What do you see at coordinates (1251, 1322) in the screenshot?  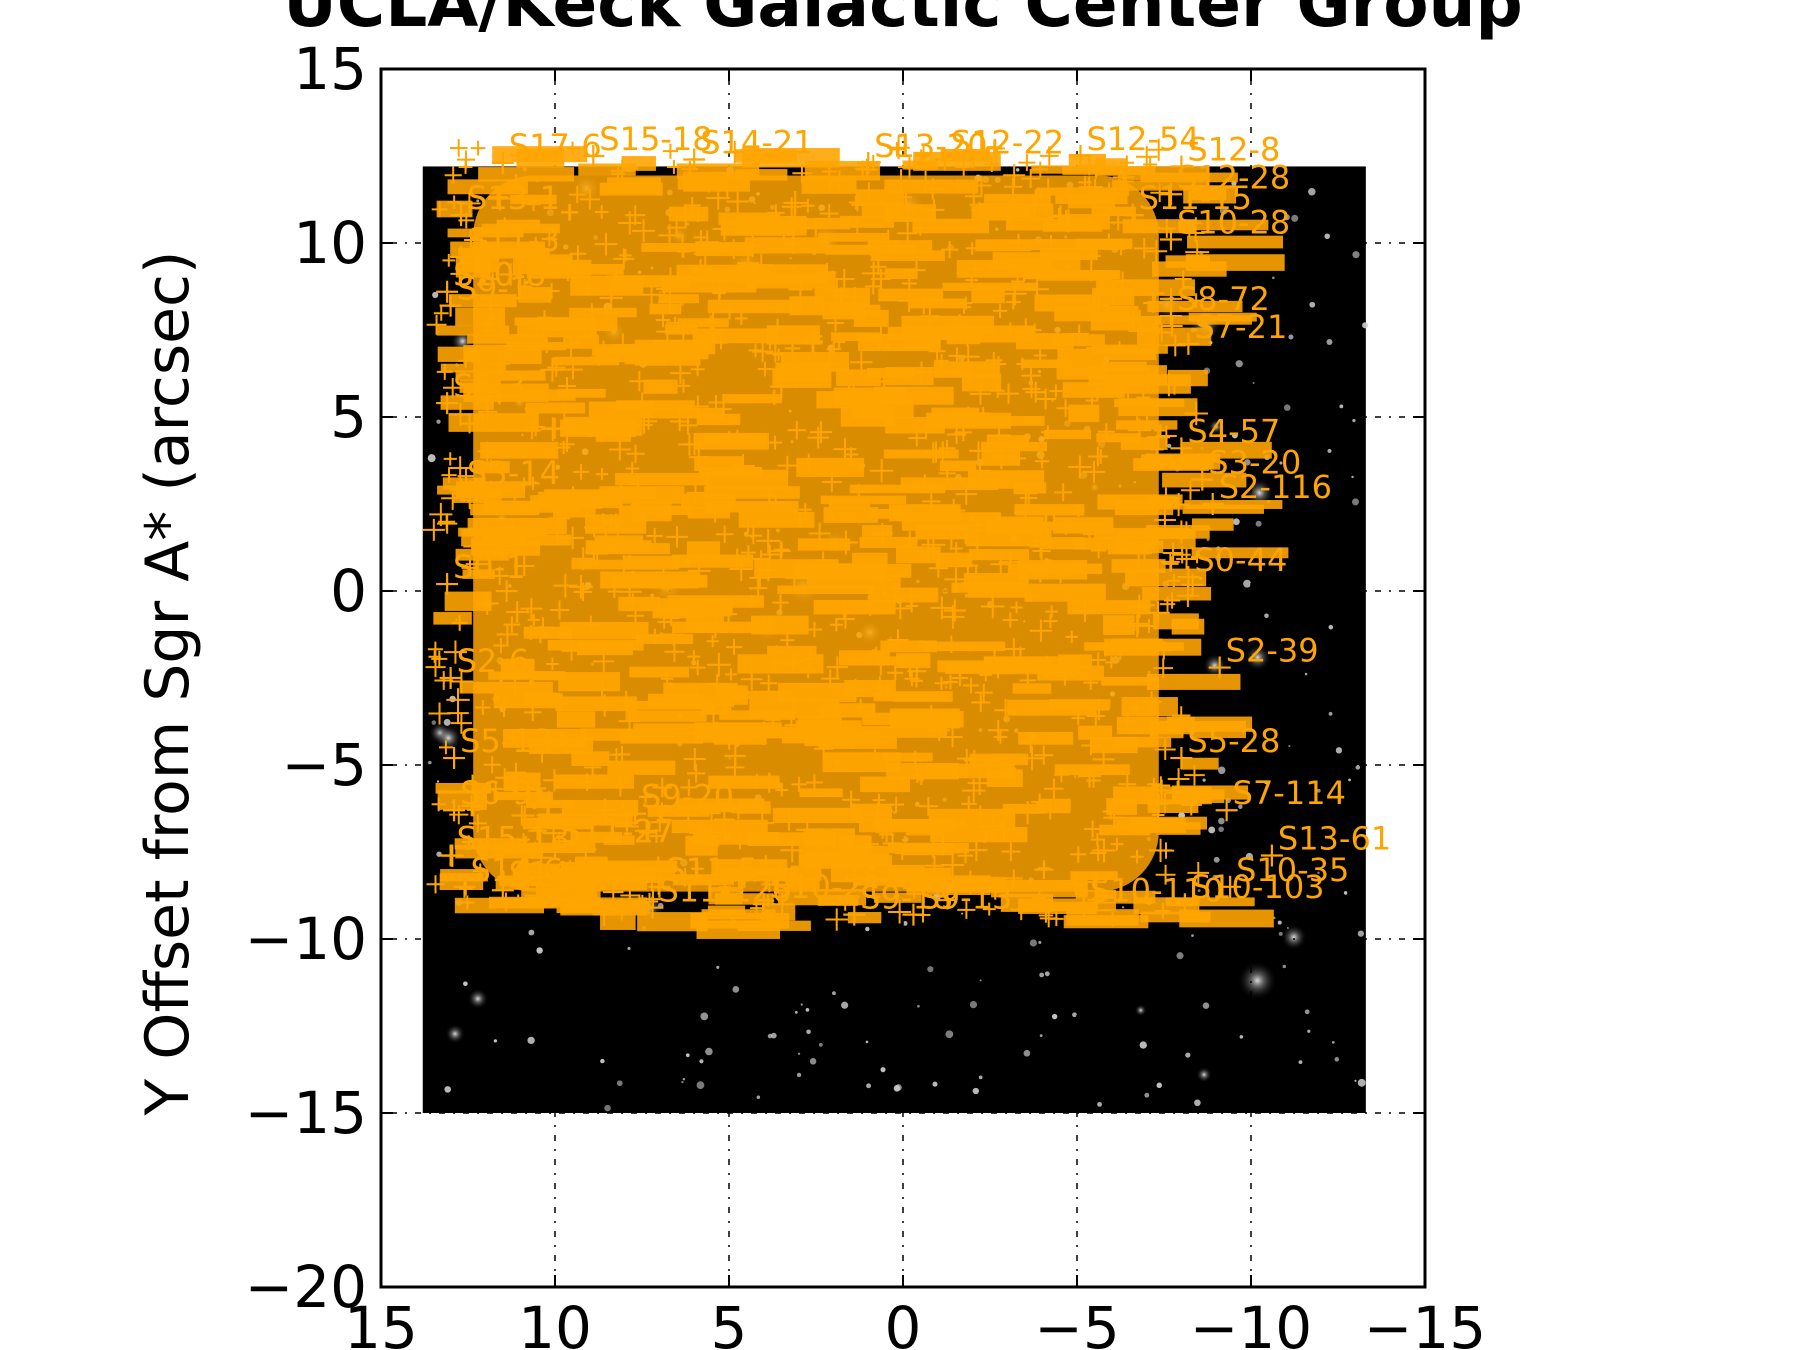 I see `x-tick-label: −10` at bounding box center [1251, 1322].